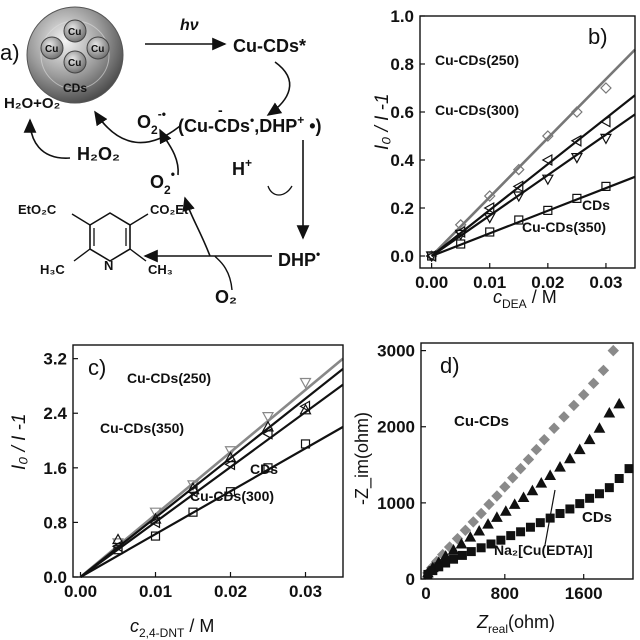 The width and height of the screenshot is (640, 640). What do you see at coordinates (402, 64) in the screenshot?
I see `panel-b-ytick-label: 0.8` at bounding box center [402, 64].